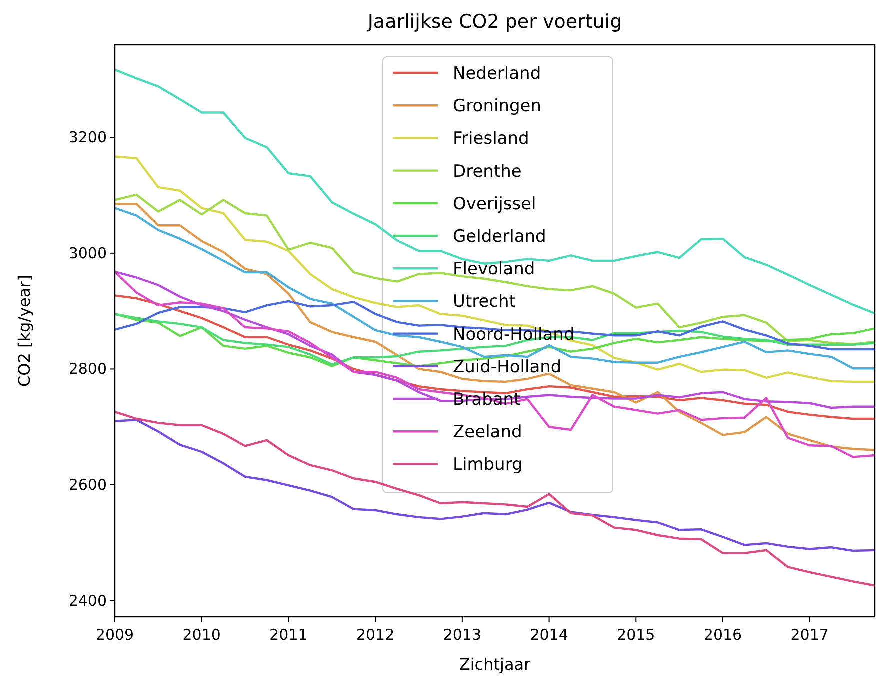 This screenshot has width=876, height=682. What do you see at coordinates (87, 601) in the screenshot?
I see `y-tick-label: 2400` at bounding box center [87, 601].